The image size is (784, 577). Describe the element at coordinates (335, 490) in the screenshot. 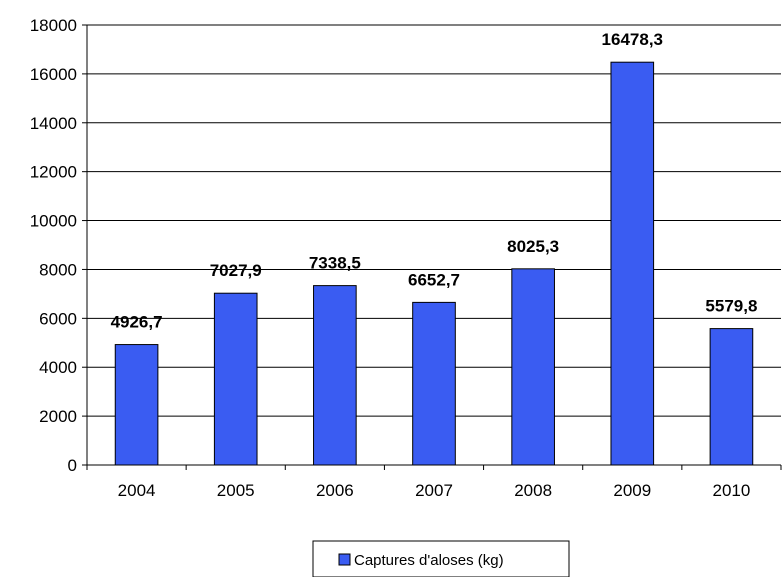

I see `x-tick-label: 2006` at that location.